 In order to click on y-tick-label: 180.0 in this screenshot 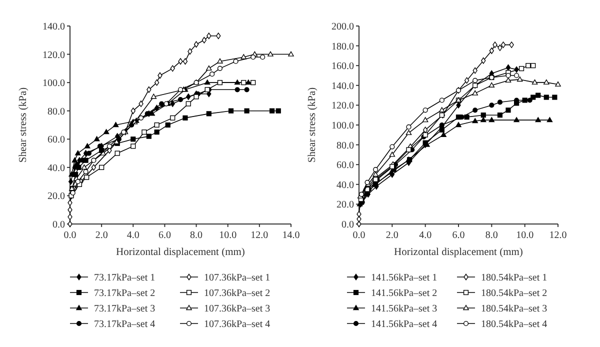, I will do `click(343, 46)`.